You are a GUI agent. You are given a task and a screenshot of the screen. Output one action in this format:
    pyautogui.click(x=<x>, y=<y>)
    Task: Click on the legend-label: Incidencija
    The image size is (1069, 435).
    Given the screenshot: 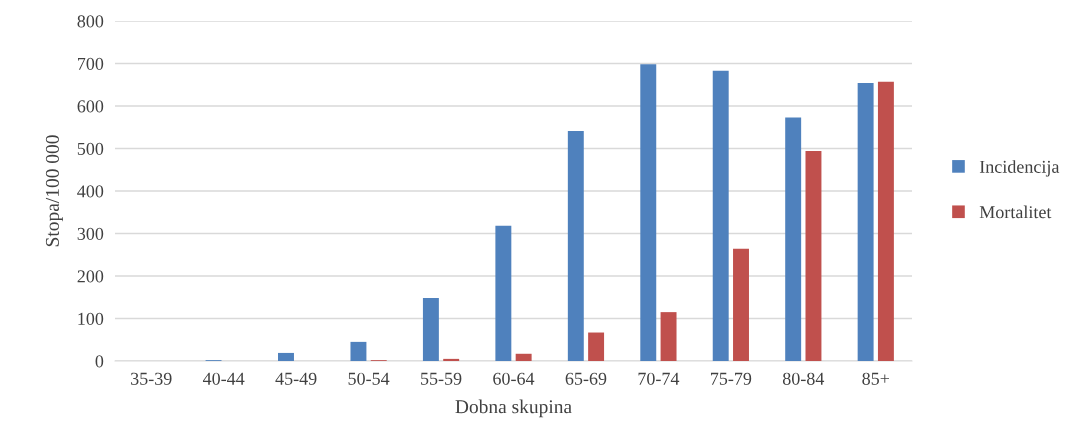 What is the action you would take?
    pyautogui.click(x=1019, y=168)
    